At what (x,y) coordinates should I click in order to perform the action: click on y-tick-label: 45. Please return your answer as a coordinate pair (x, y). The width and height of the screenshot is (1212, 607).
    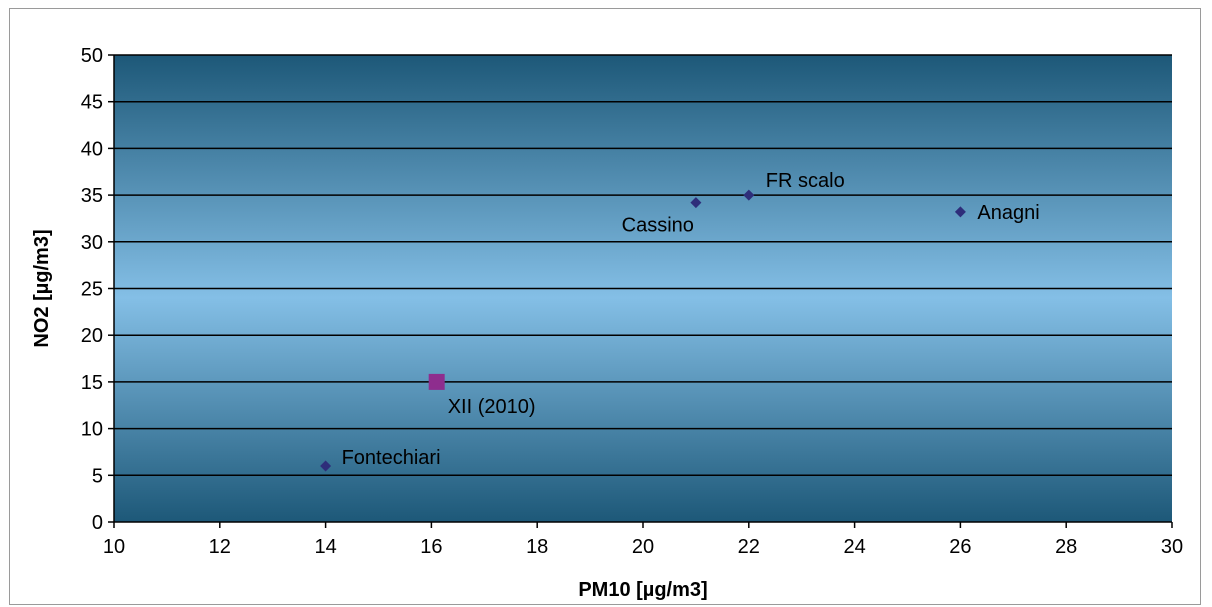
    Looking at the image, I should click on (92, 103).